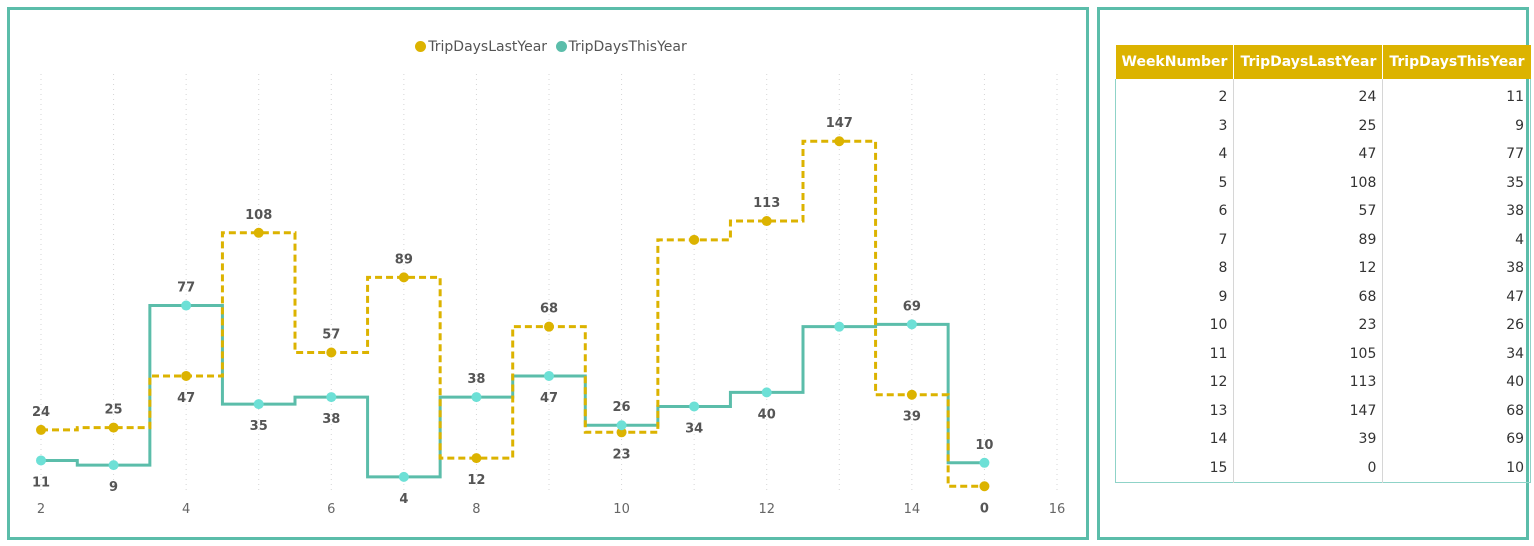 The height and width of the screenshot is (546, 1534). What do you see at coordinates (1323, 296) in the screenshot?
I see `table-row: 9 68 47` at bounding box center [1323, 296].